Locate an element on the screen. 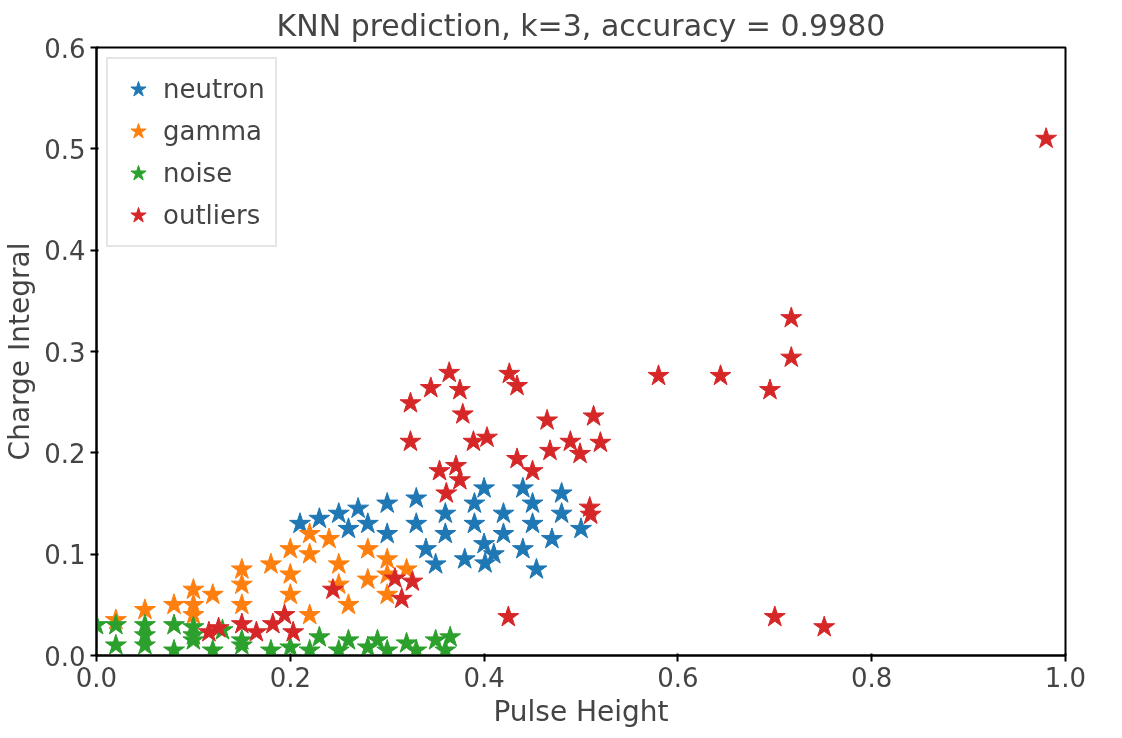 The image size is (1122, 738). x-tick-label: 0.6 is located at coordinates (678, 677).